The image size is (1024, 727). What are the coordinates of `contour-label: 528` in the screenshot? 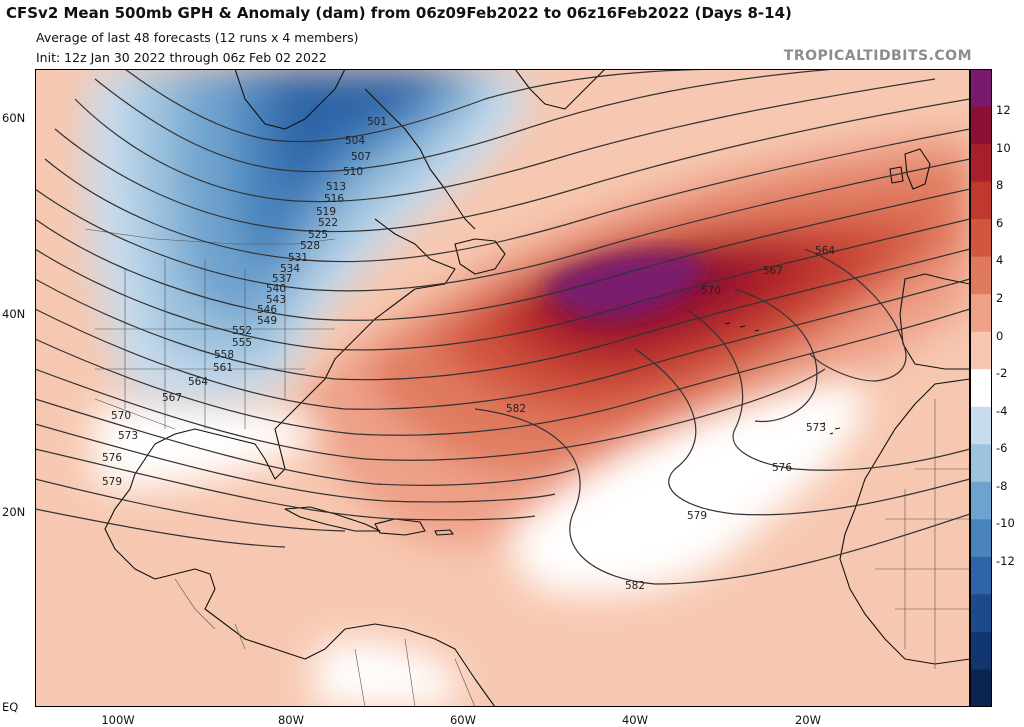 It's located at (310, 246).